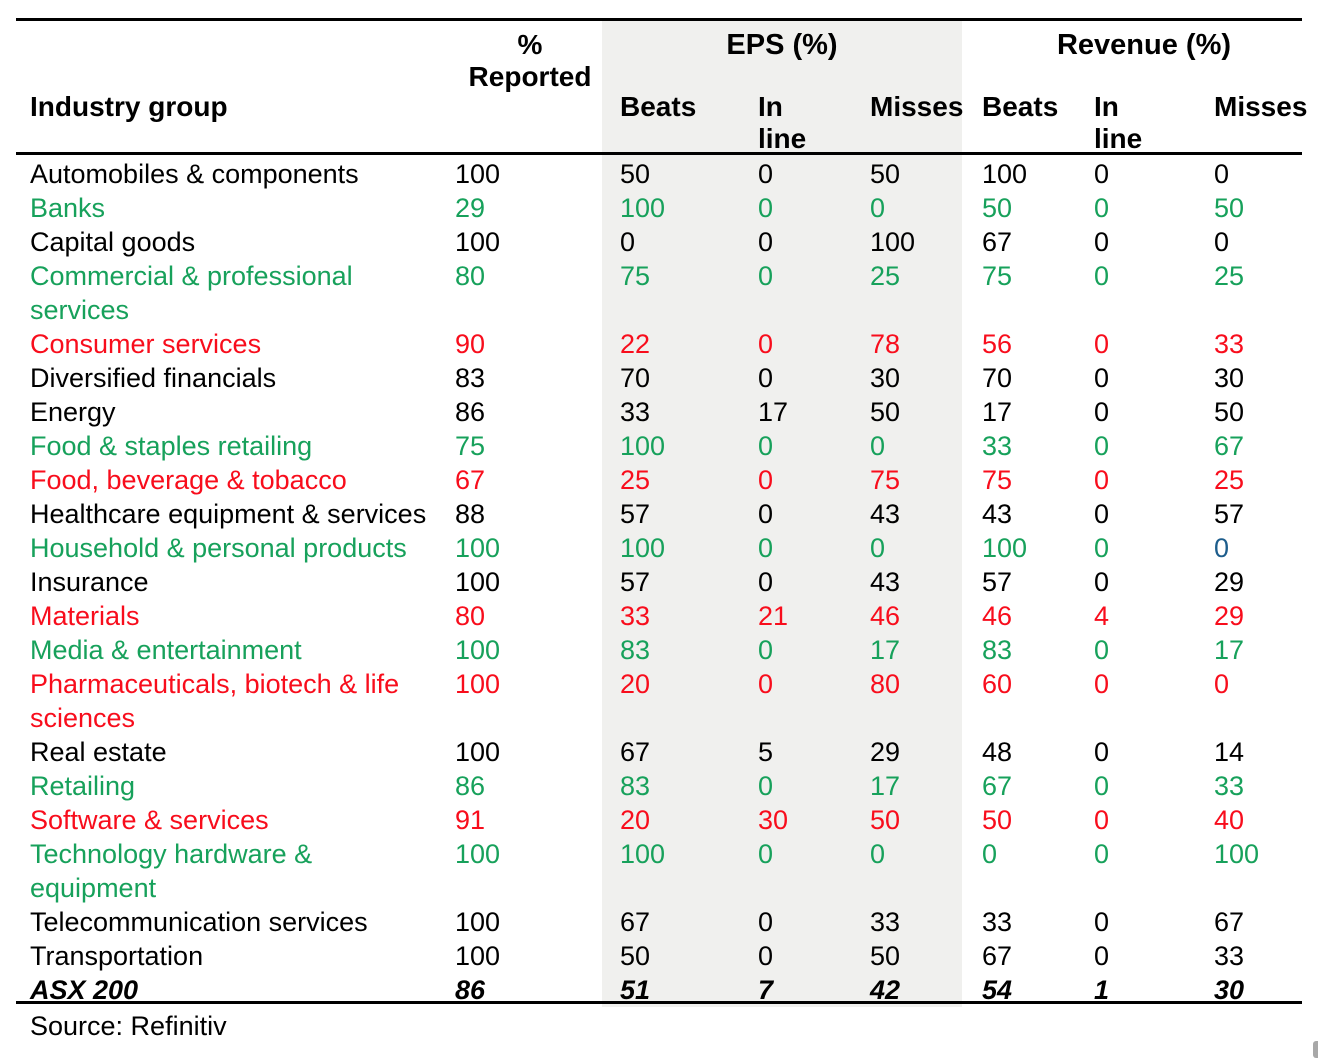 This screenshot has width=1318, height=1064. What do you see at coordinates (470, 786) in the screenshot?
I see `value-cell: 86` at bounding box center [470, 786].